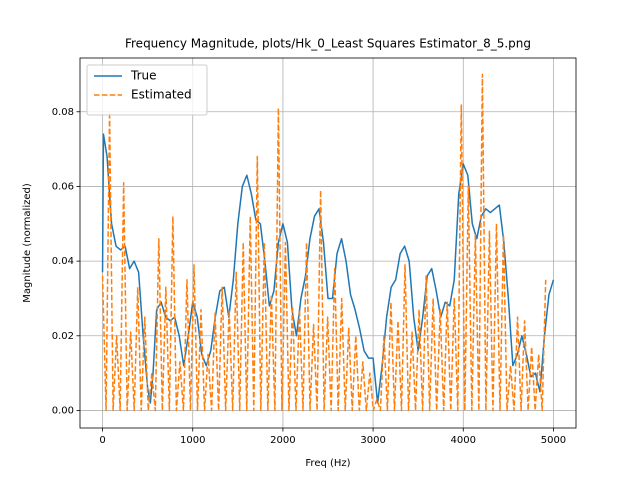 The image size is (640, 480). I want to click on y-tick-label: 0.02, so click(63, 336).